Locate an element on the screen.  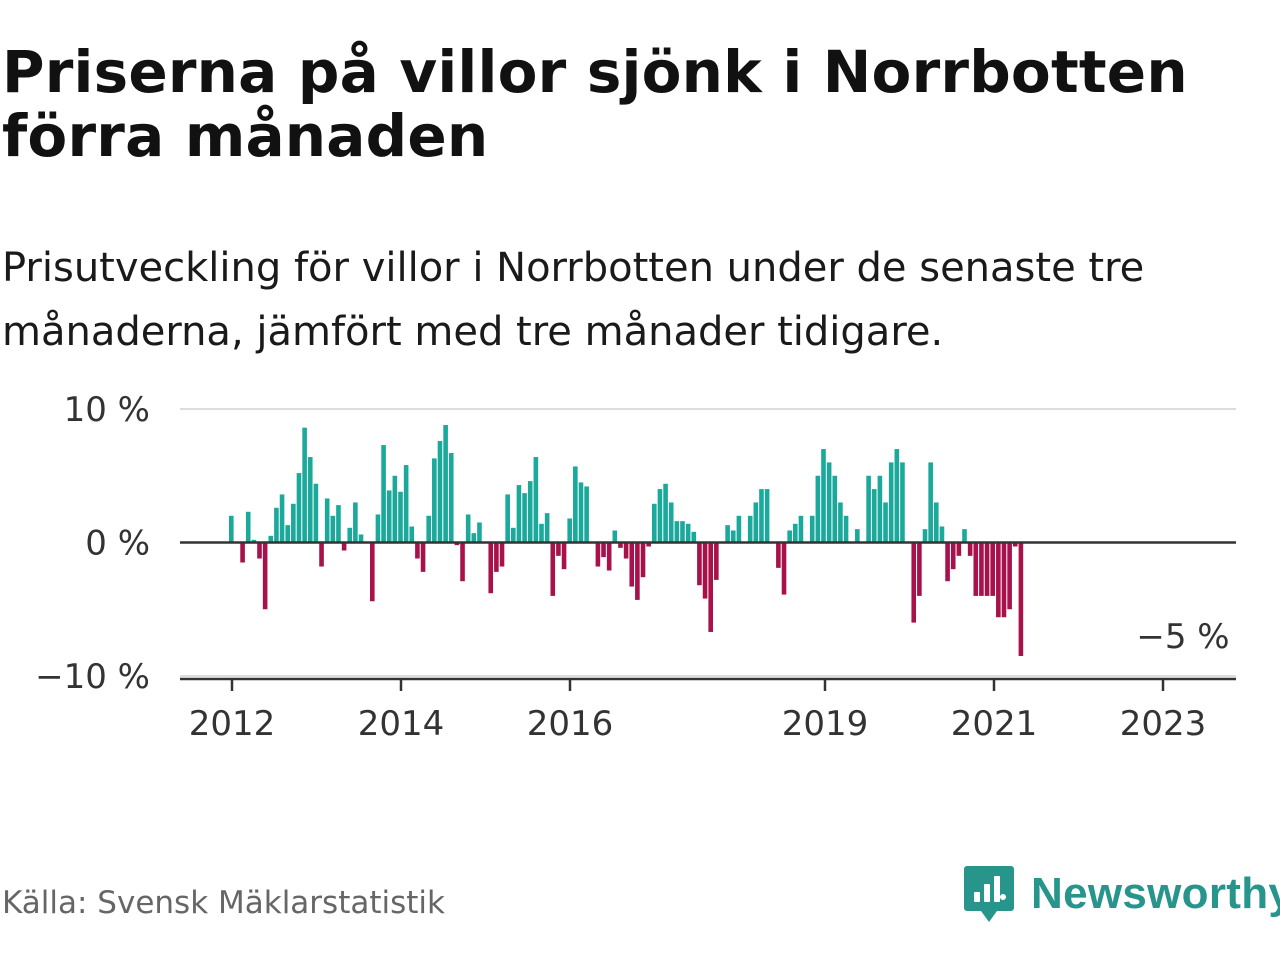
axes is located at coordinates (708, 616).